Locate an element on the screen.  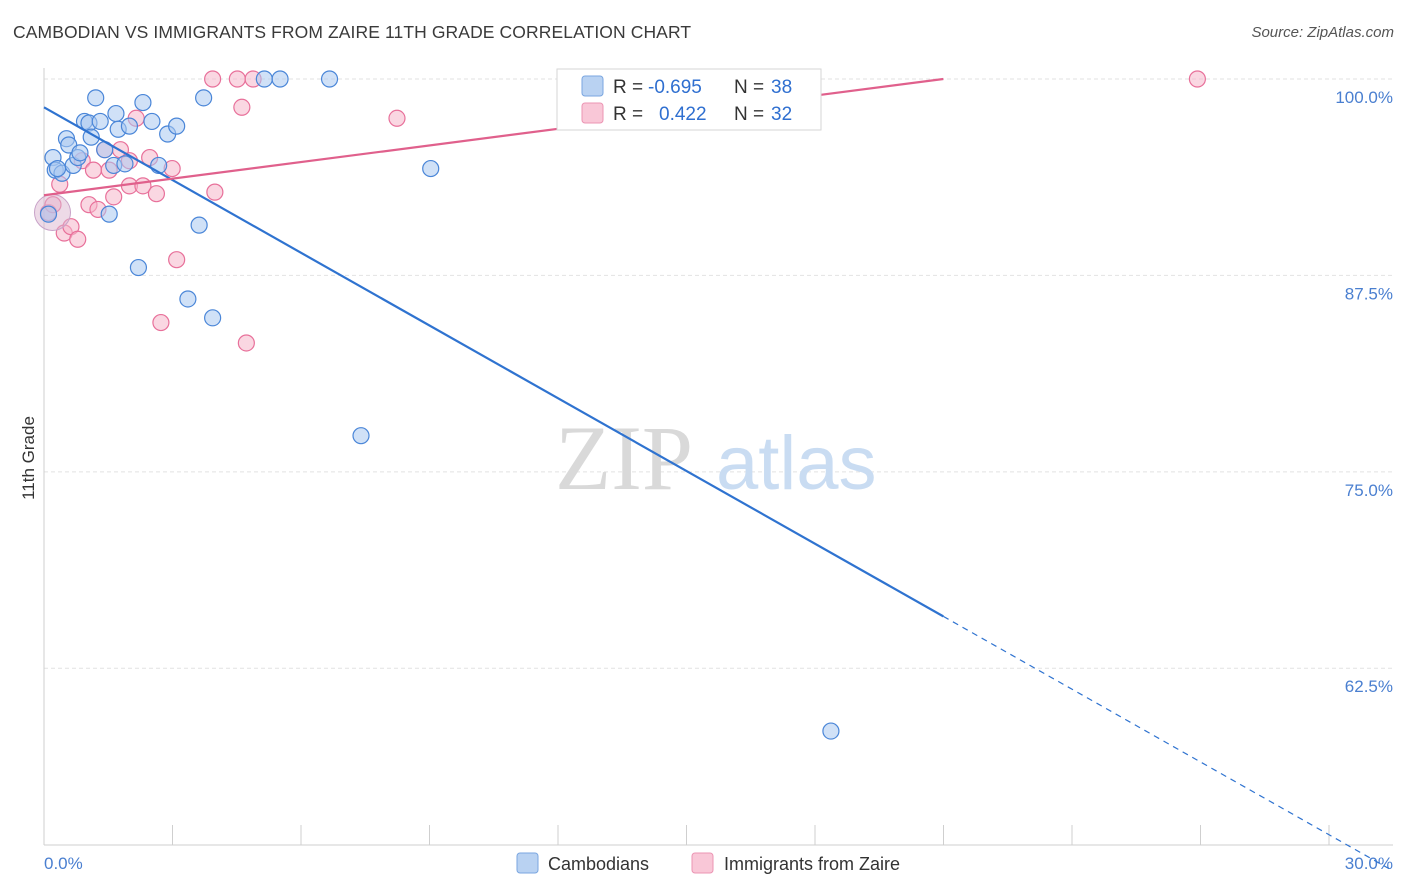
y-tick-label-3: 100.0% is located at coordinates (1364, 97).